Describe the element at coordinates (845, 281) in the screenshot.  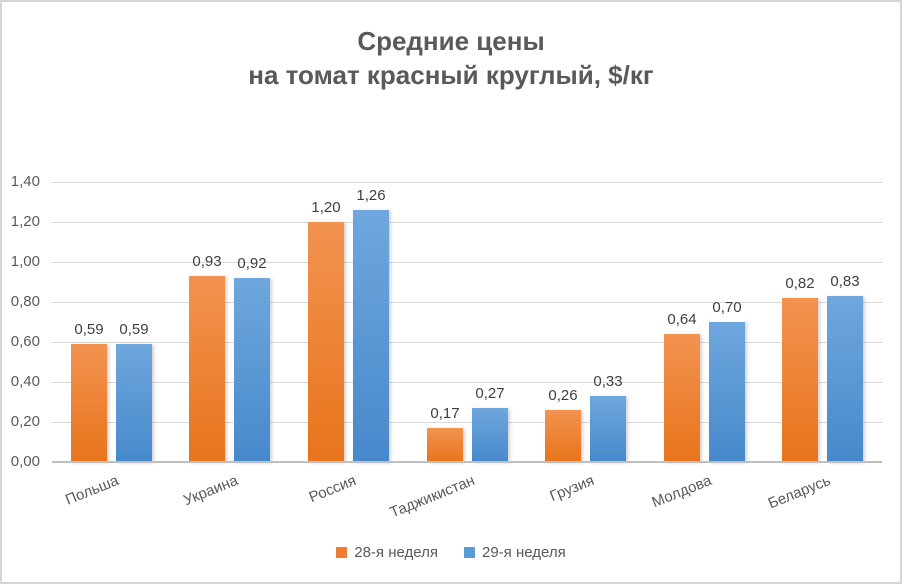
I see `value-label: 0,83` at that location.